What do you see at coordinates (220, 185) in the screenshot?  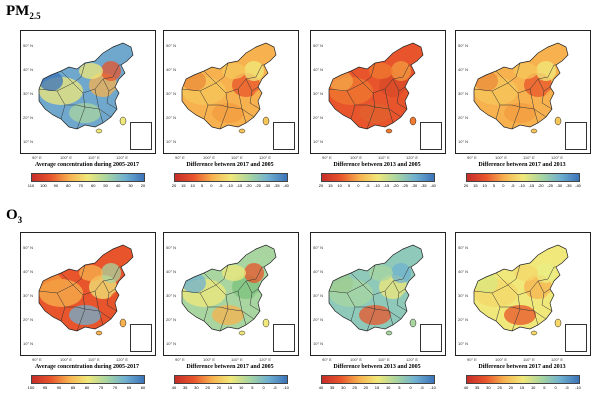 I see `colorbar-tick-label: -5` at bounding box center [220, 185].